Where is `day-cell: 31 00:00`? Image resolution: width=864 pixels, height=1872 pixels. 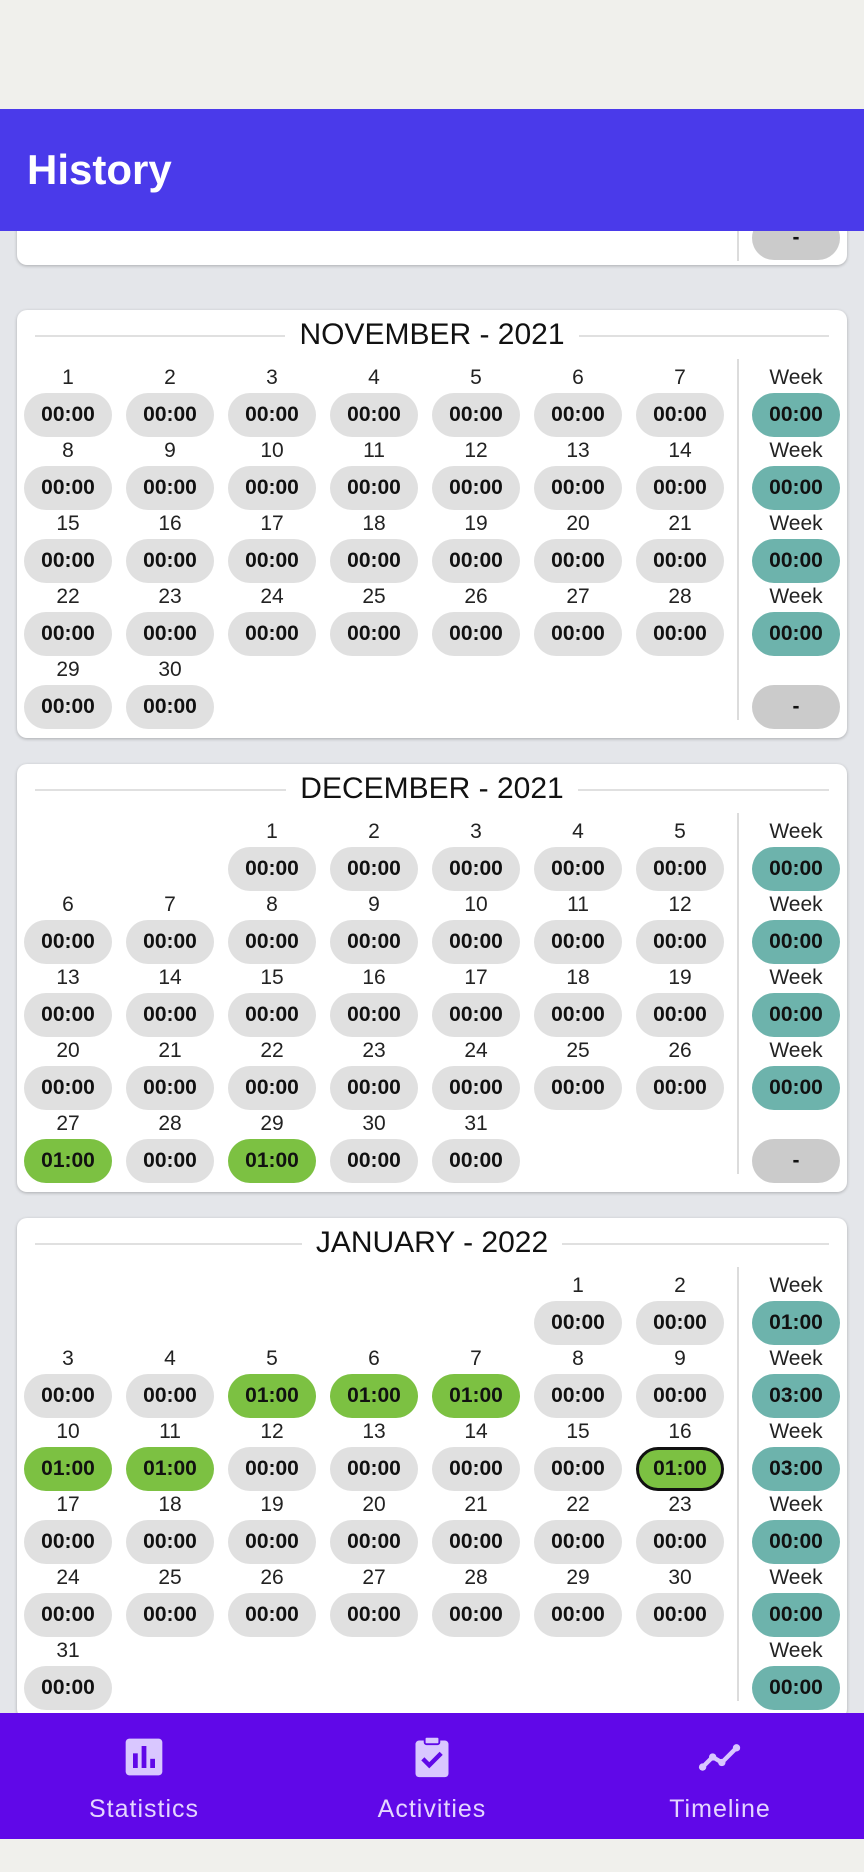 day-cell: 31 00:00 is located at coordinates (476, 1147).